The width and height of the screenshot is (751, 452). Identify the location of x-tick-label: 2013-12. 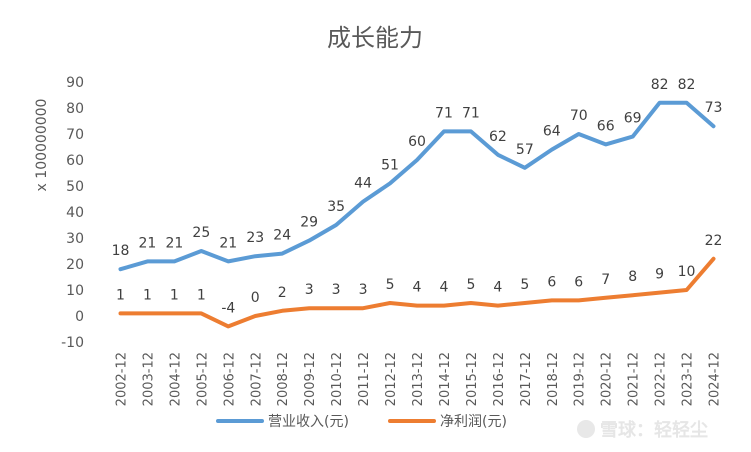
(418, 379).